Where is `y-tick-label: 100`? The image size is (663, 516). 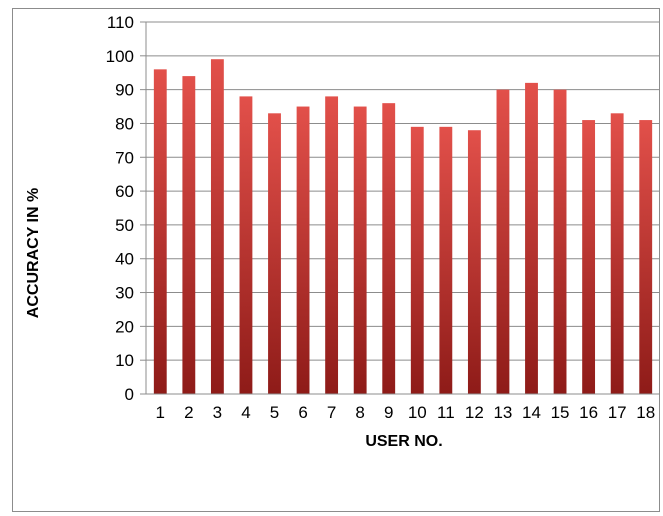
y-tick-label: 100 is located at coordinates (120, 56).